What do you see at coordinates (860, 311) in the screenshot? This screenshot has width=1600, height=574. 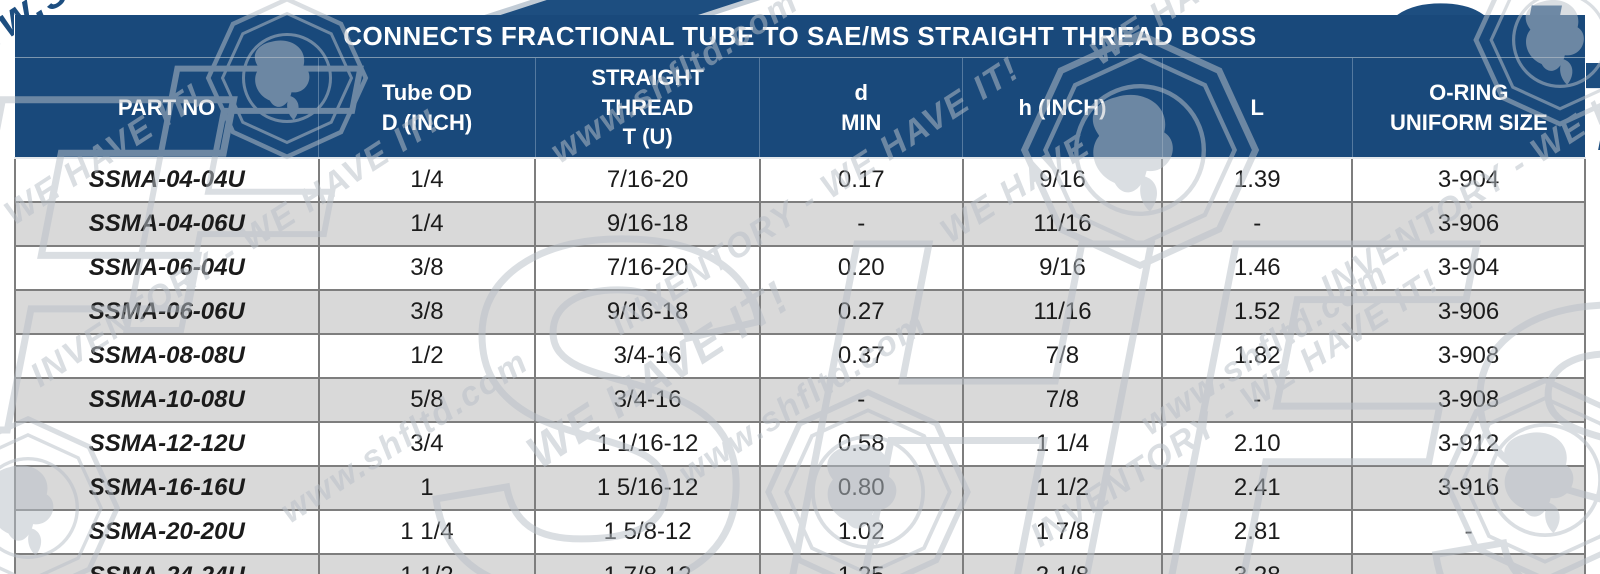 I see `value-cell: 0.27` at bounding box center [860, 311].